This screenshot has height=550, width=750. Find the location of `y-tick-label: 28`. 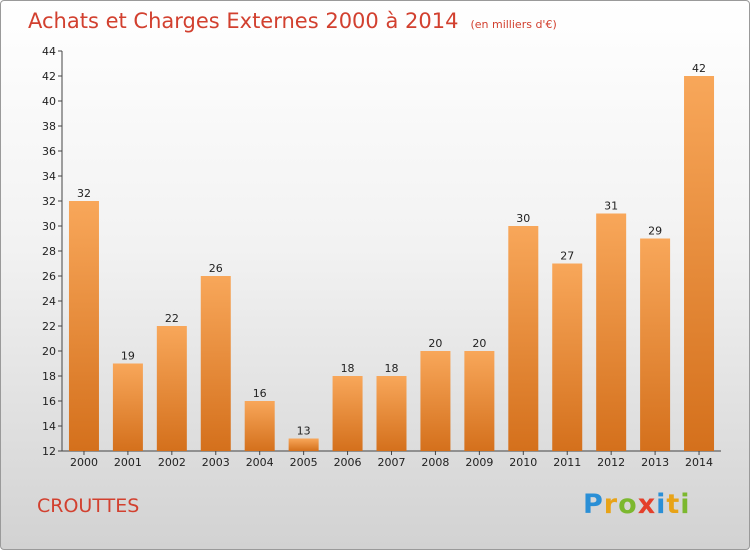

y-tick-label: 28 is located at coordinates (49, 251).